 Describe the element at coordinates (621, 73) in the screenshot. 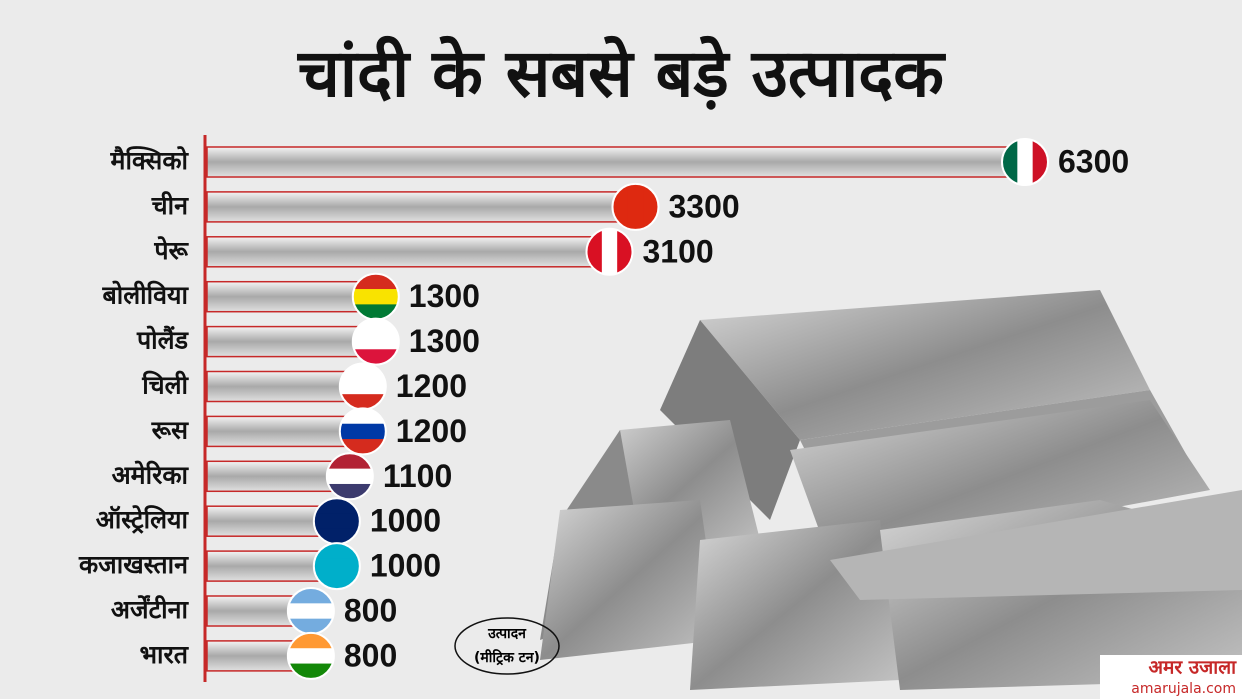

I see `chart-title: चांदी के सबसे बड़े उत्पादक` at that location.